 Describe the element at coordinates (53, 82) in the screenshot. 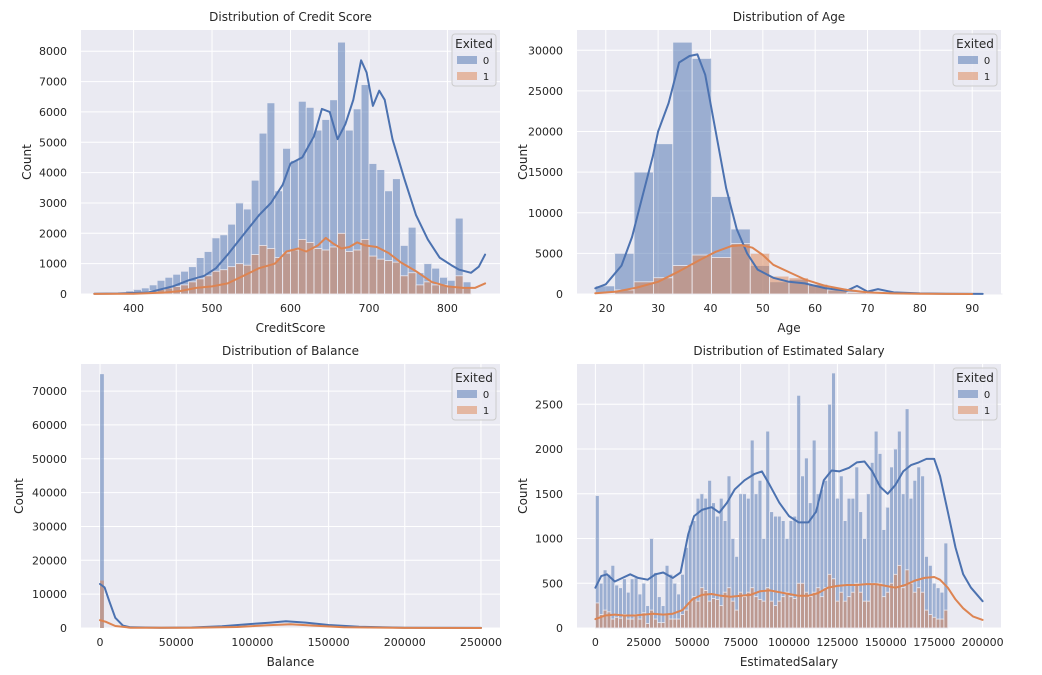

I see `y-tick-label: 7000` at that location.